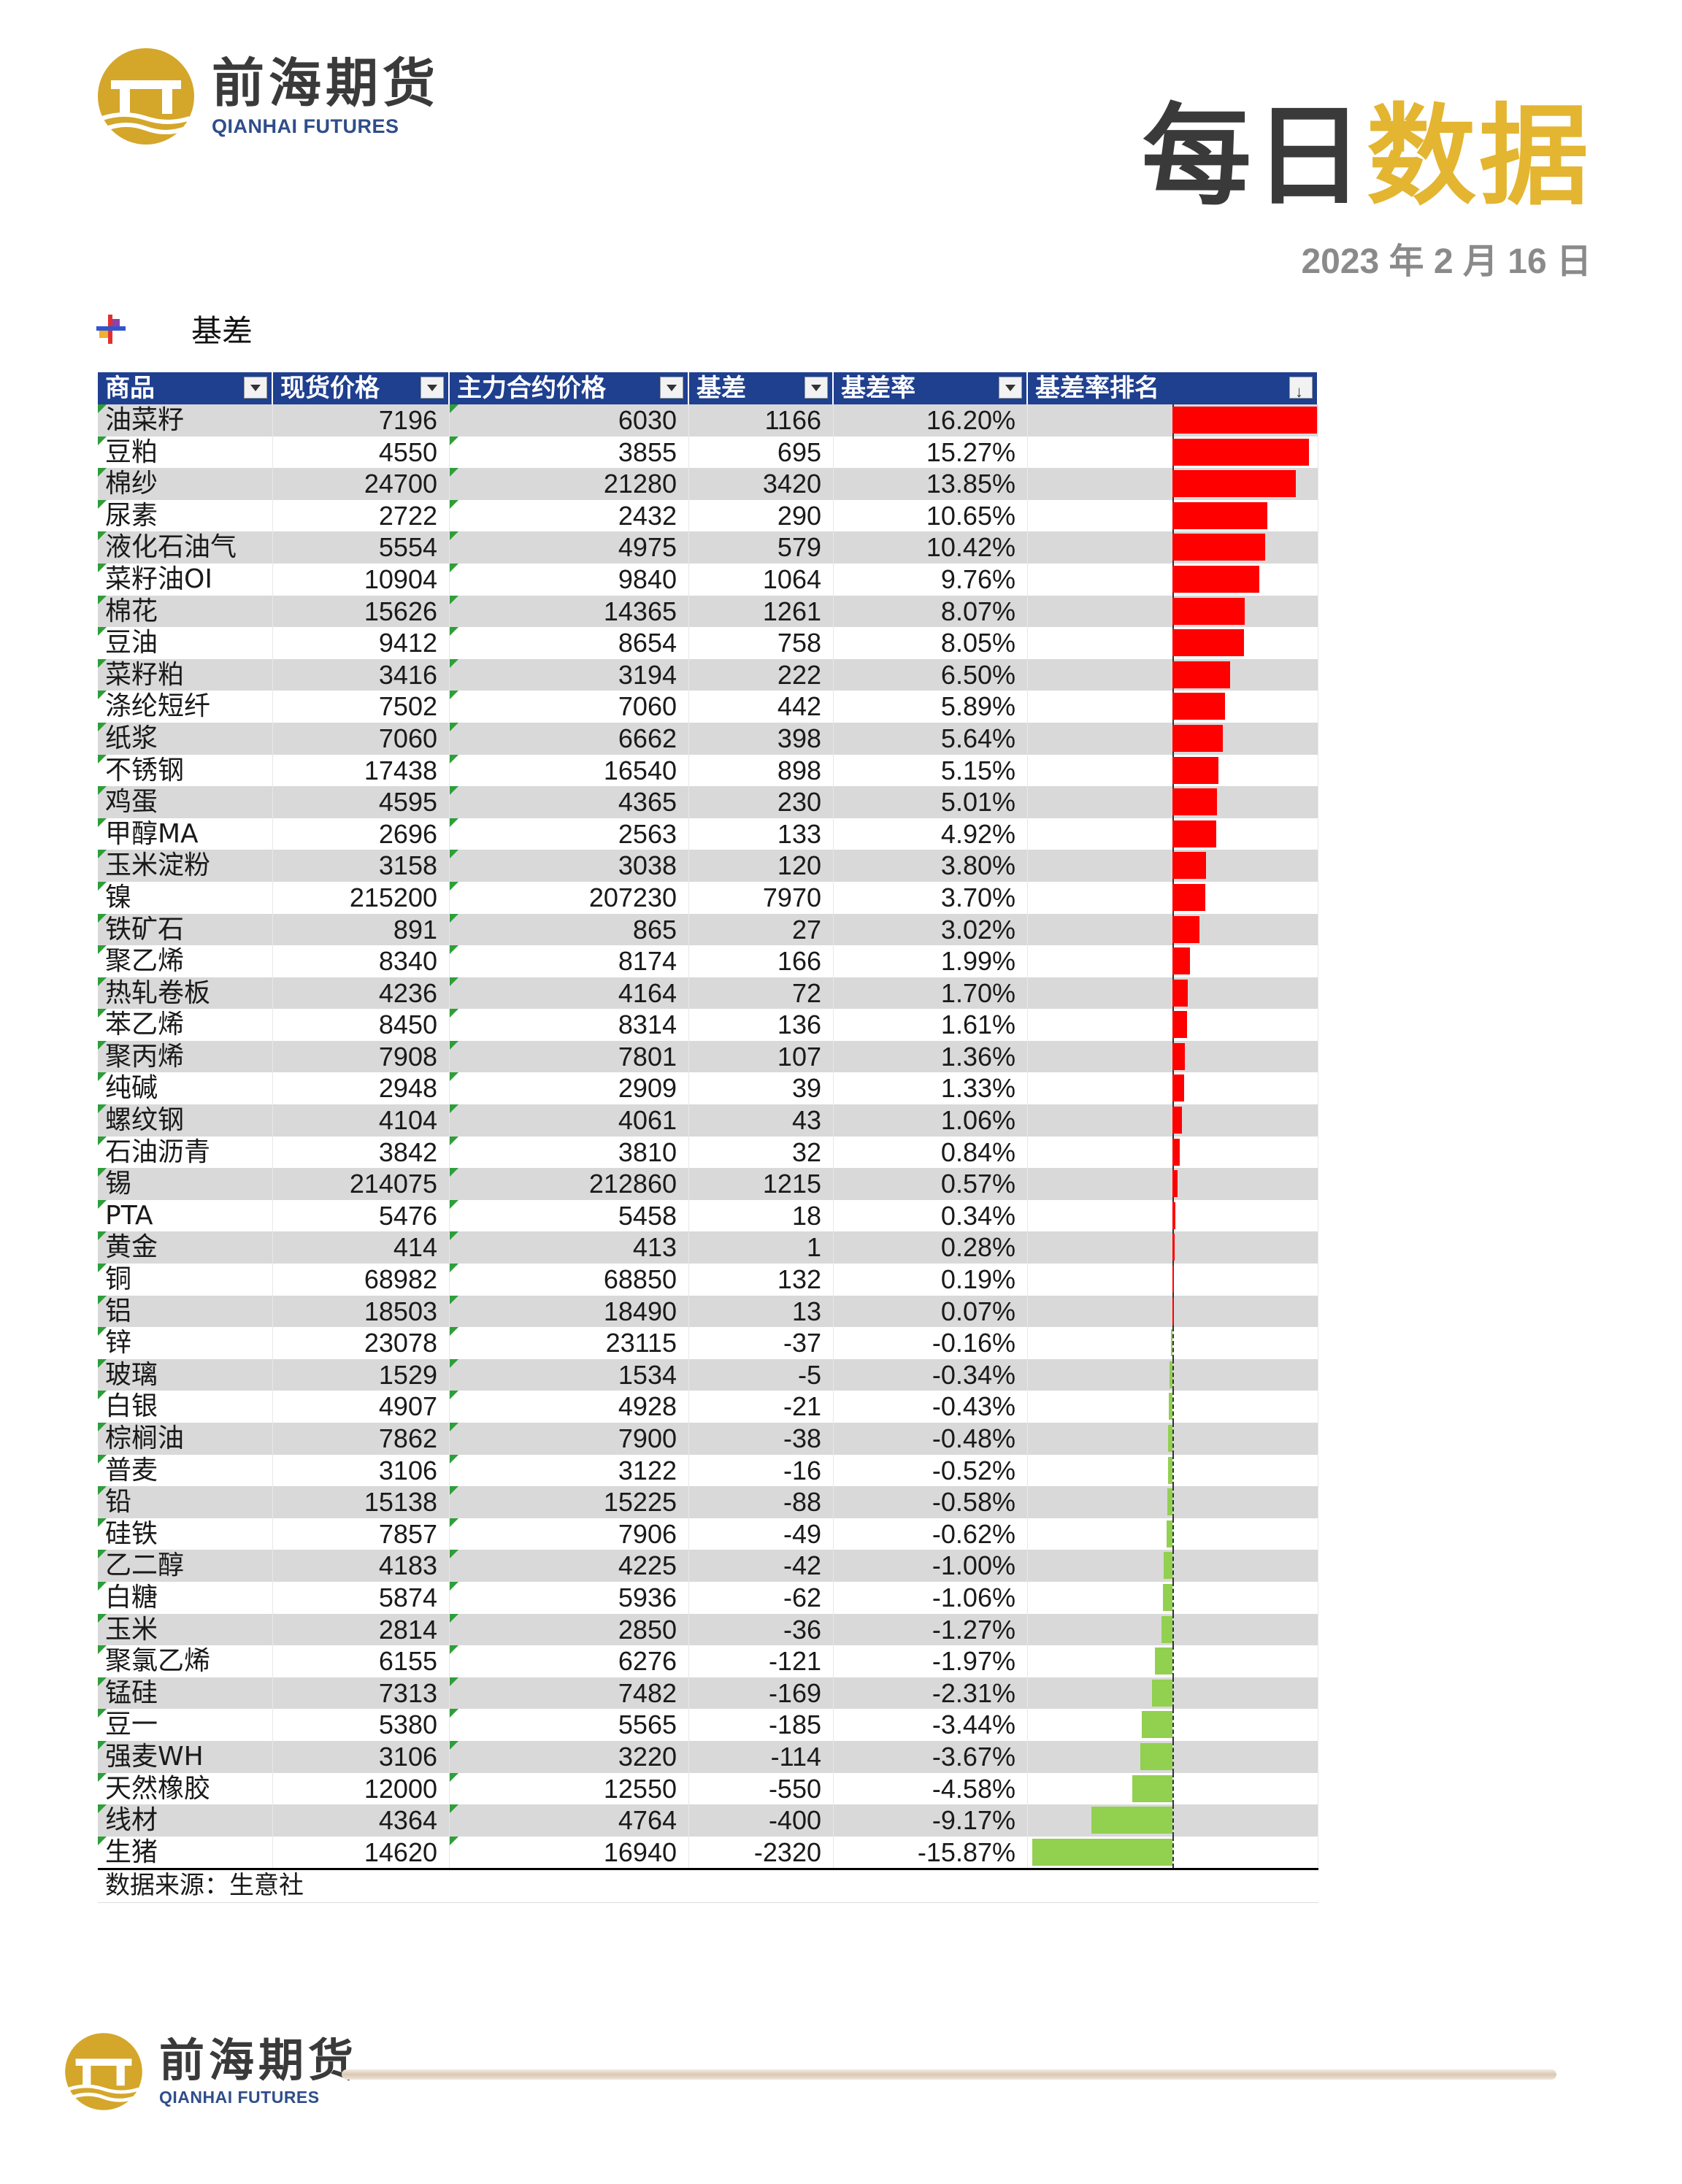 The width and height of the screenshot is (1682, 2184). I want to click on commodity-cell: 玉米淀粉, so click(185, 866).